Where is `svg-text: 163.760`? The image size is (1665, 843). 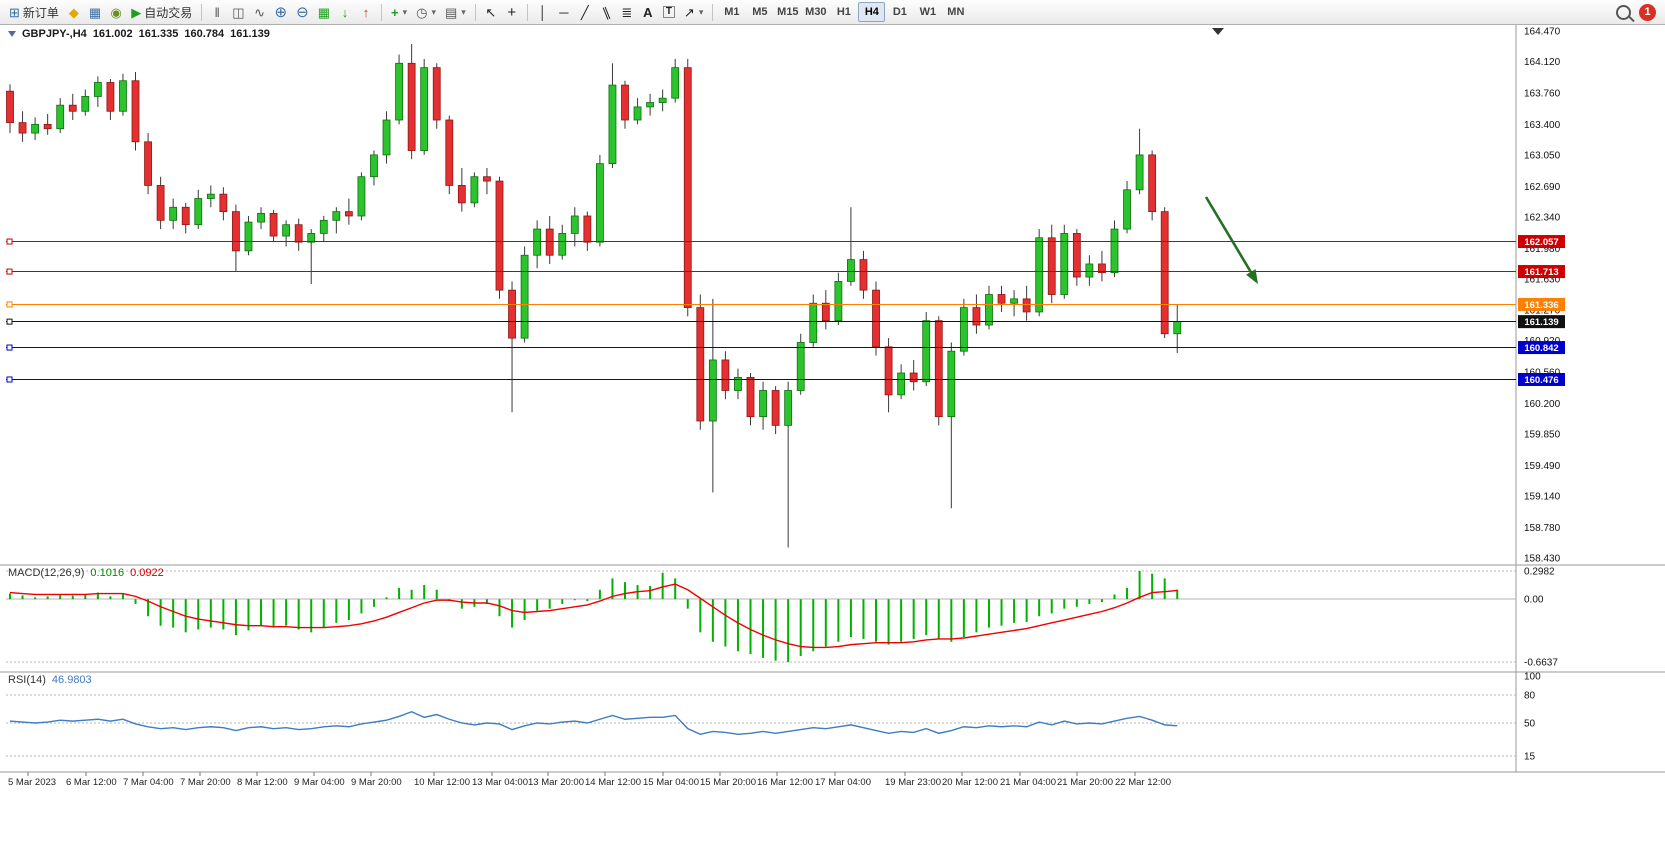 svg-text: 163.760 is located at coordinates (1542, 93).